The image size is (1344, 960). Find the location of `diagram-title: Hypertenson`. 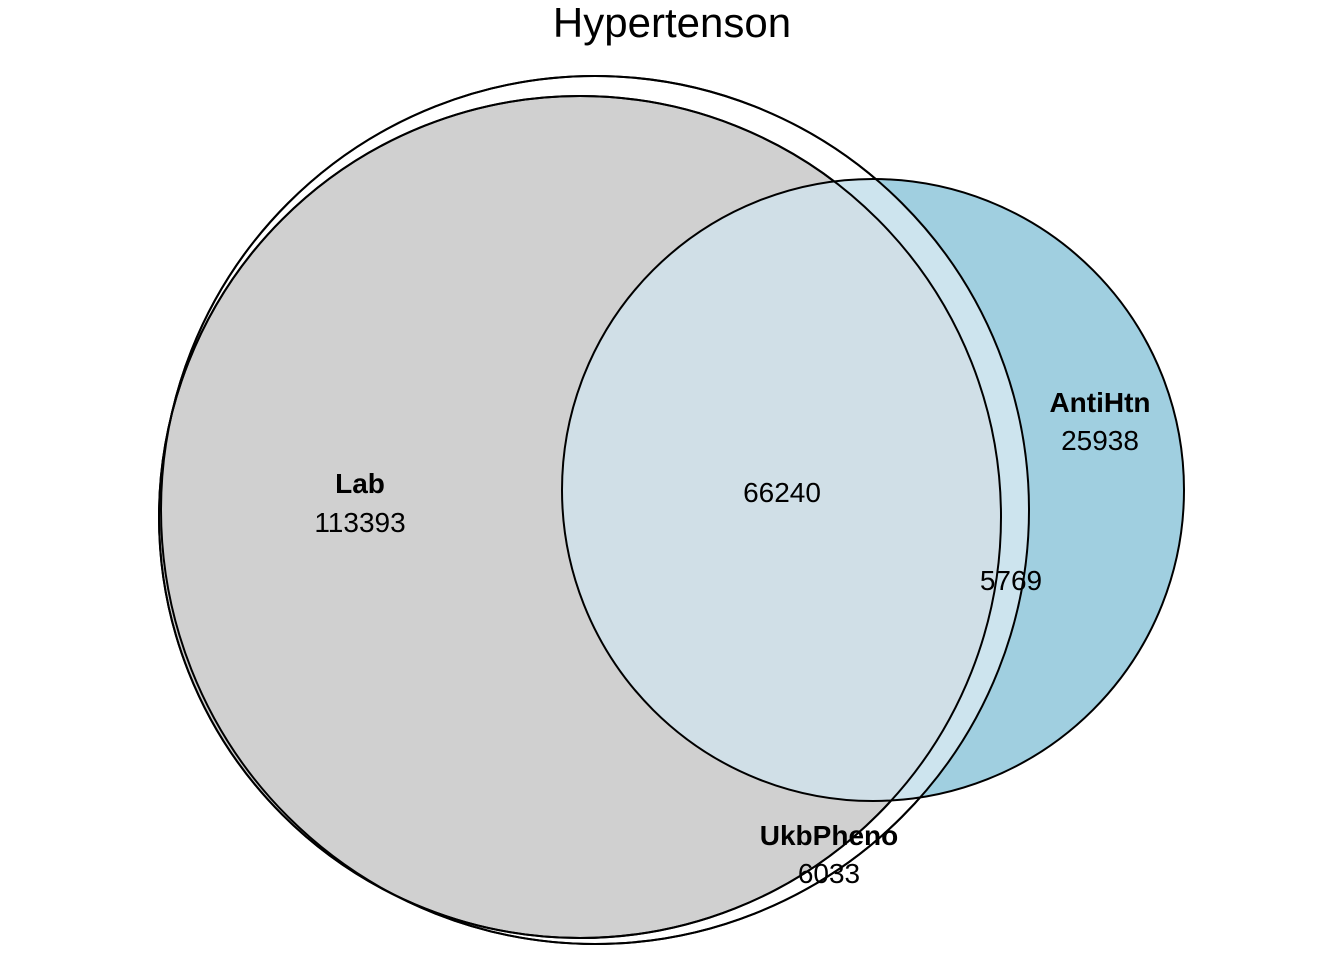

diagram-title: Hypertenson is located at coordinates (672, 23).